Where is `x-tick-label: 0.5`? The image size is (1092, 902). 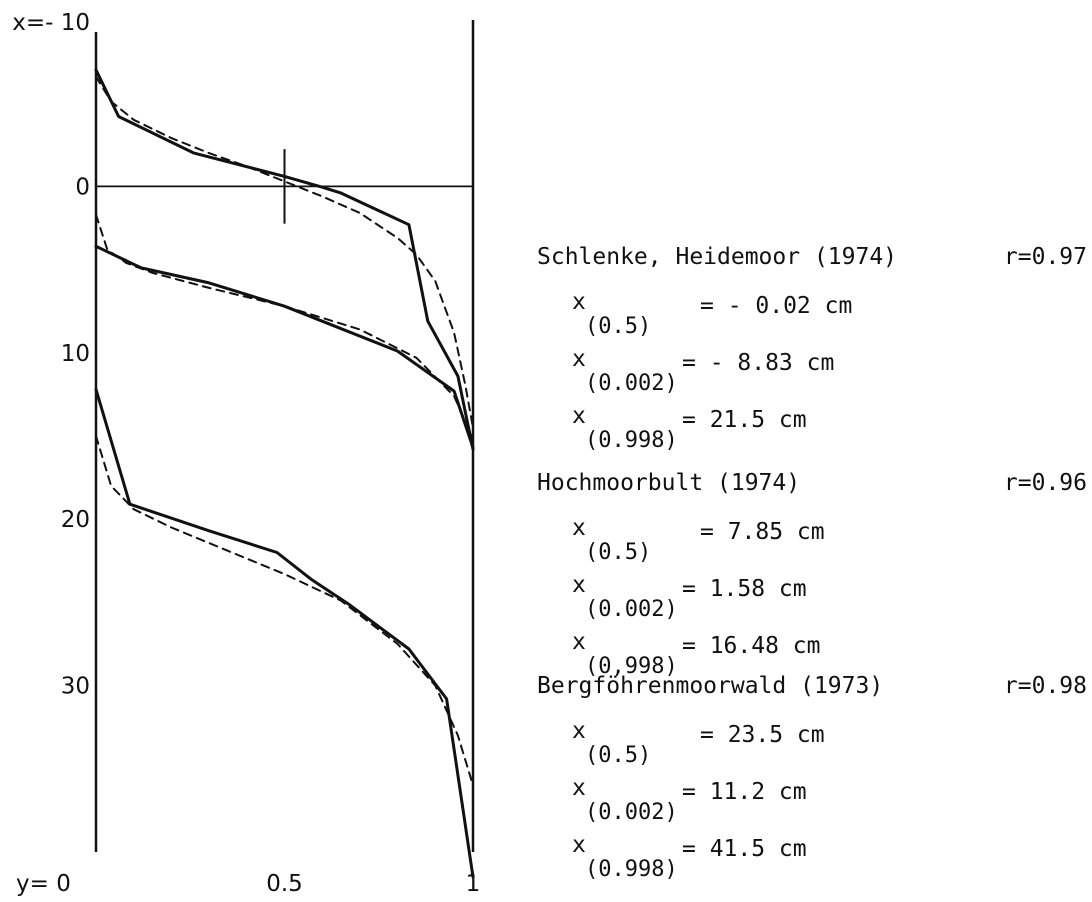
x-tick-label: 0.5 is located at coordinates (284, 884).